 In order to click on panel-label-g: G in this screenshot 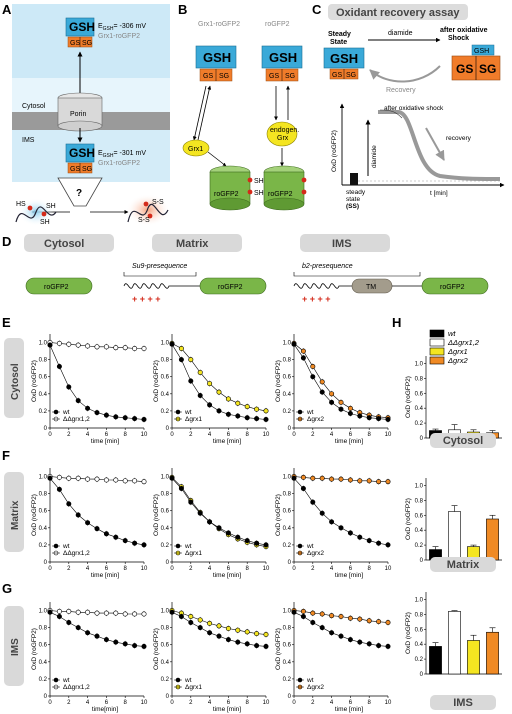, I will do `click(7, 588)`.